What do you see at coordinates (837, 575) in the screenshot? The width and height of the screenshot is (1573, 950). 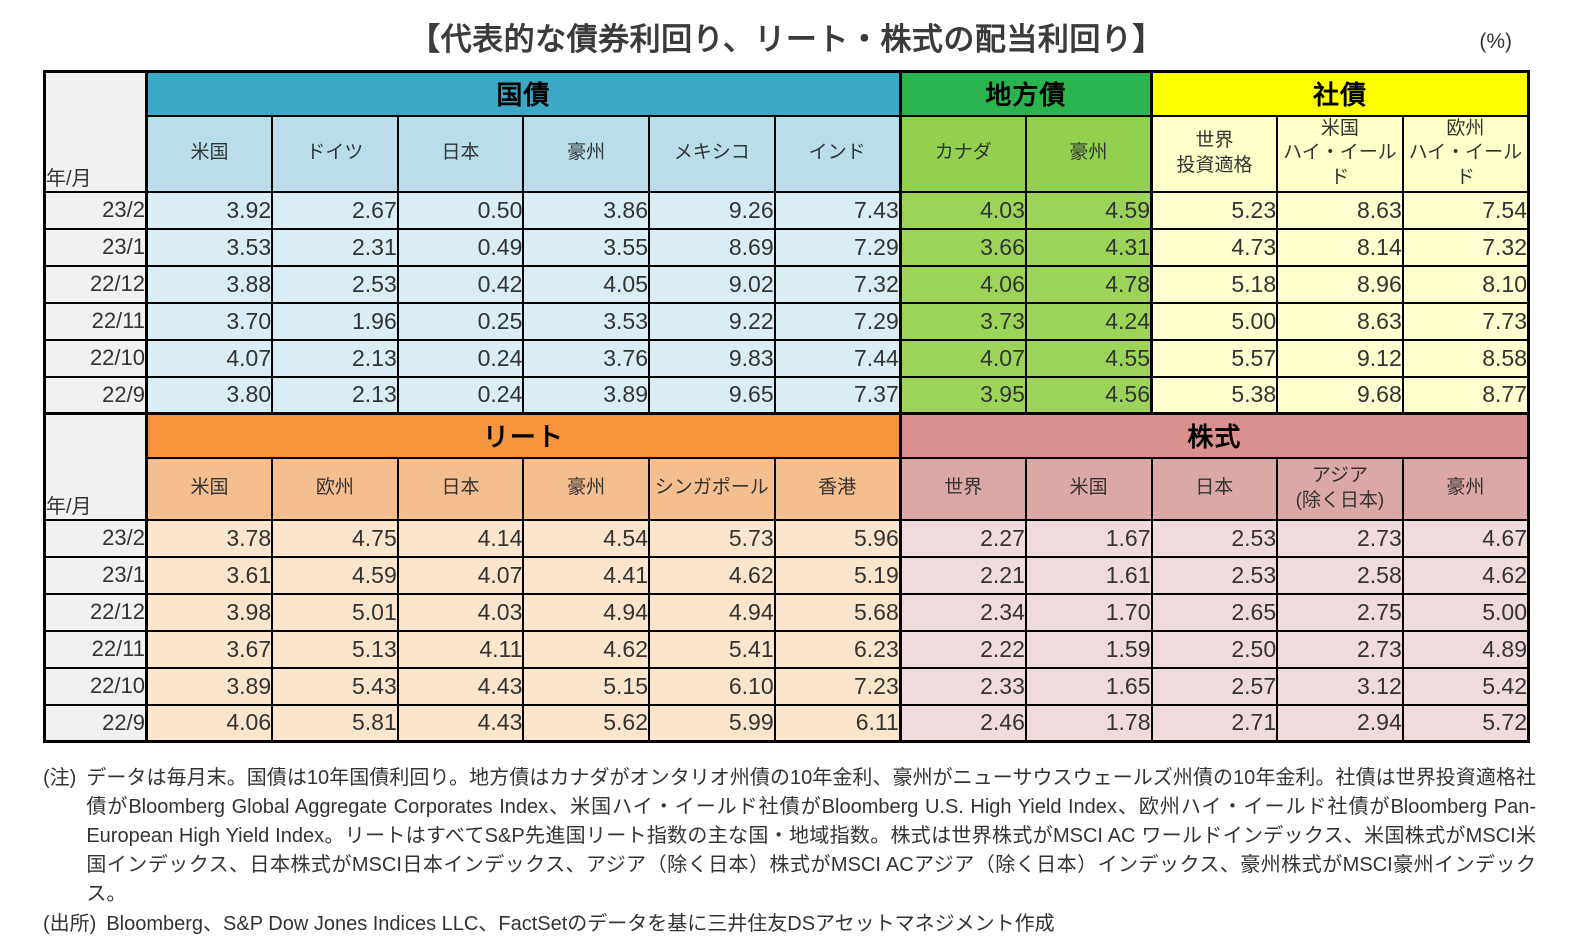 I see `value-cell-reit: 5.19` at bounding box center [837, 575].